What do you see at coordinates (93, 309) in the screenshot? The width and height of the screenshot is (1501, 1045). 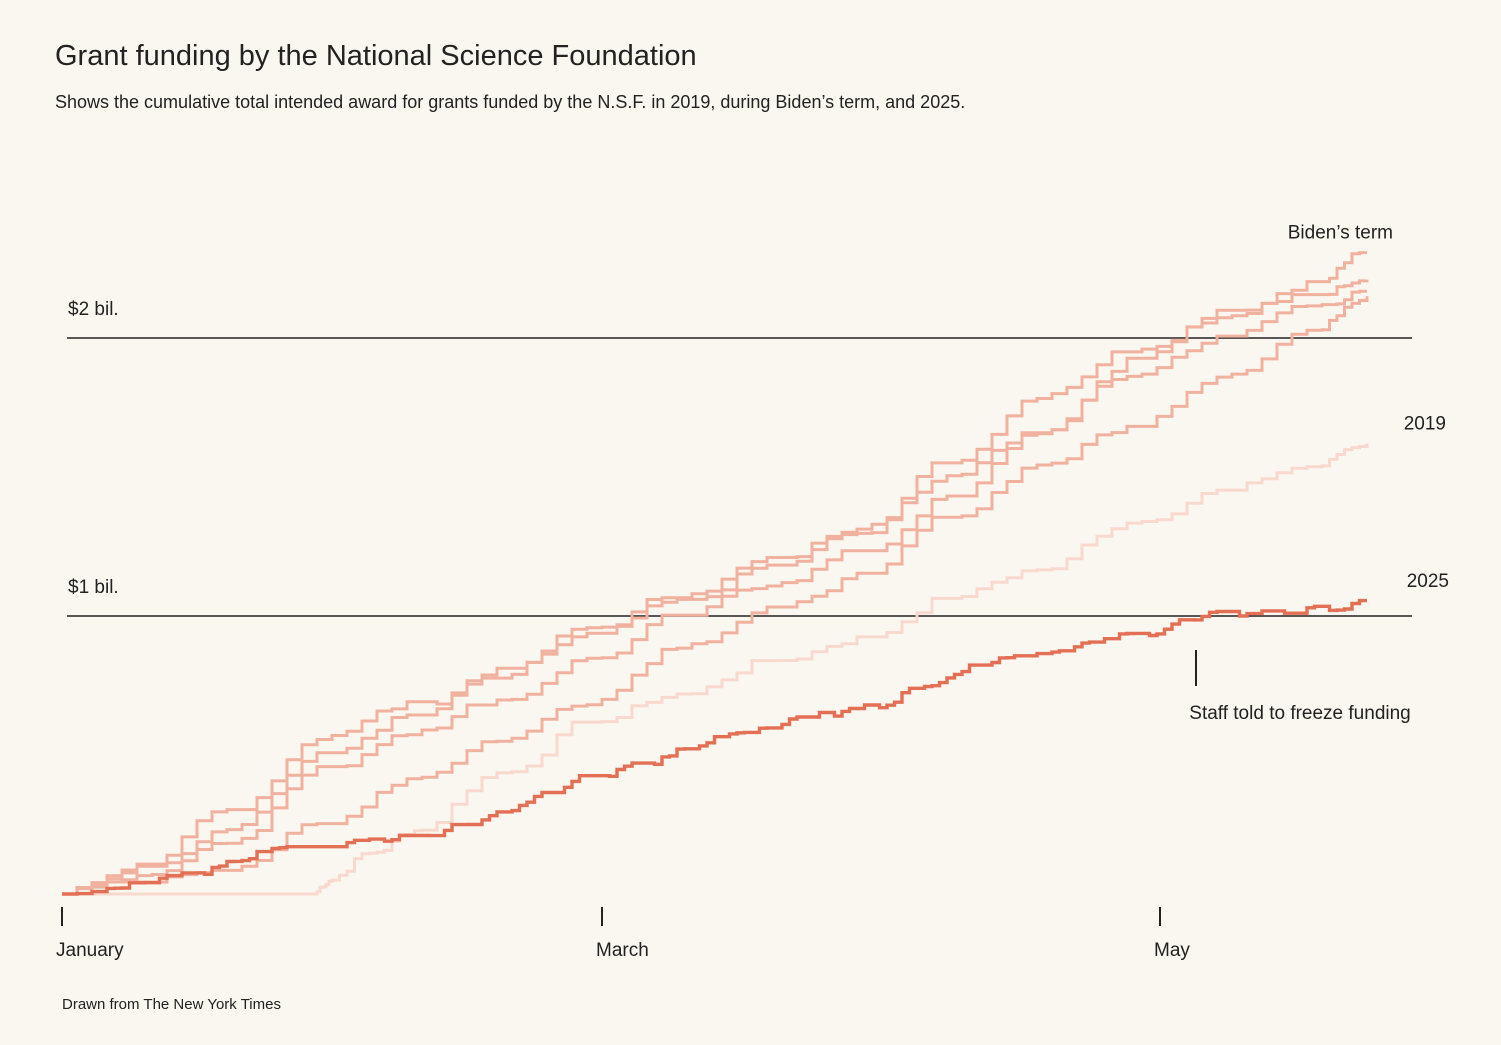 I see `y-tick-label: $2 bil.` at bounding box center [93, 309].